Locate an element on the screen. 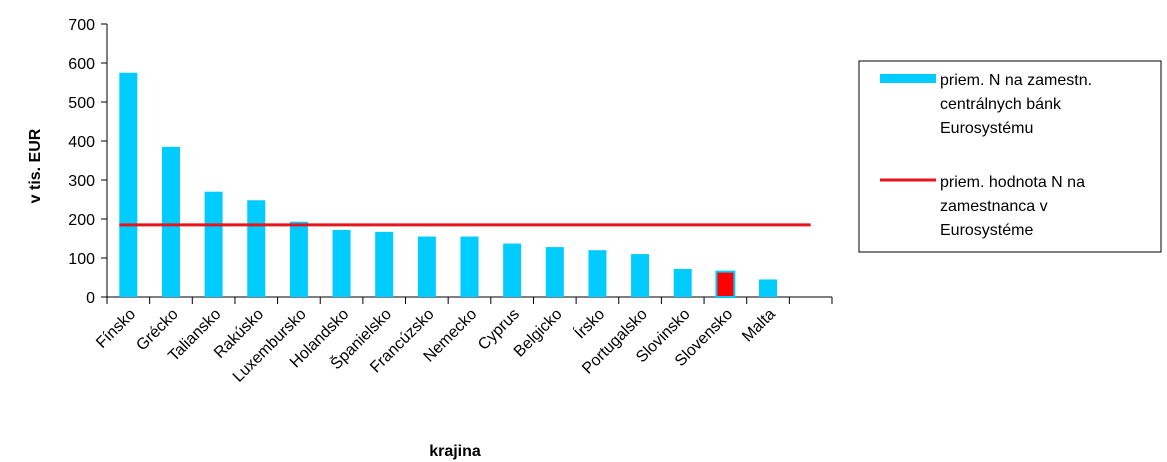 This screenshot has height=462, width=1167. y-axis: 0 100 200 300 400 500 600 700 is located at coordinates (88, 162).